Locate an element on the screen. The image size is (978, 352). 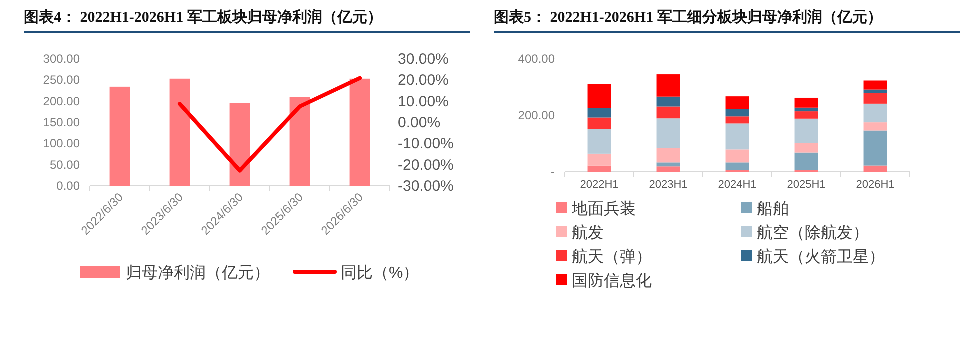
x-tick-label: 2025H1 is located at coordinates (806, 185).